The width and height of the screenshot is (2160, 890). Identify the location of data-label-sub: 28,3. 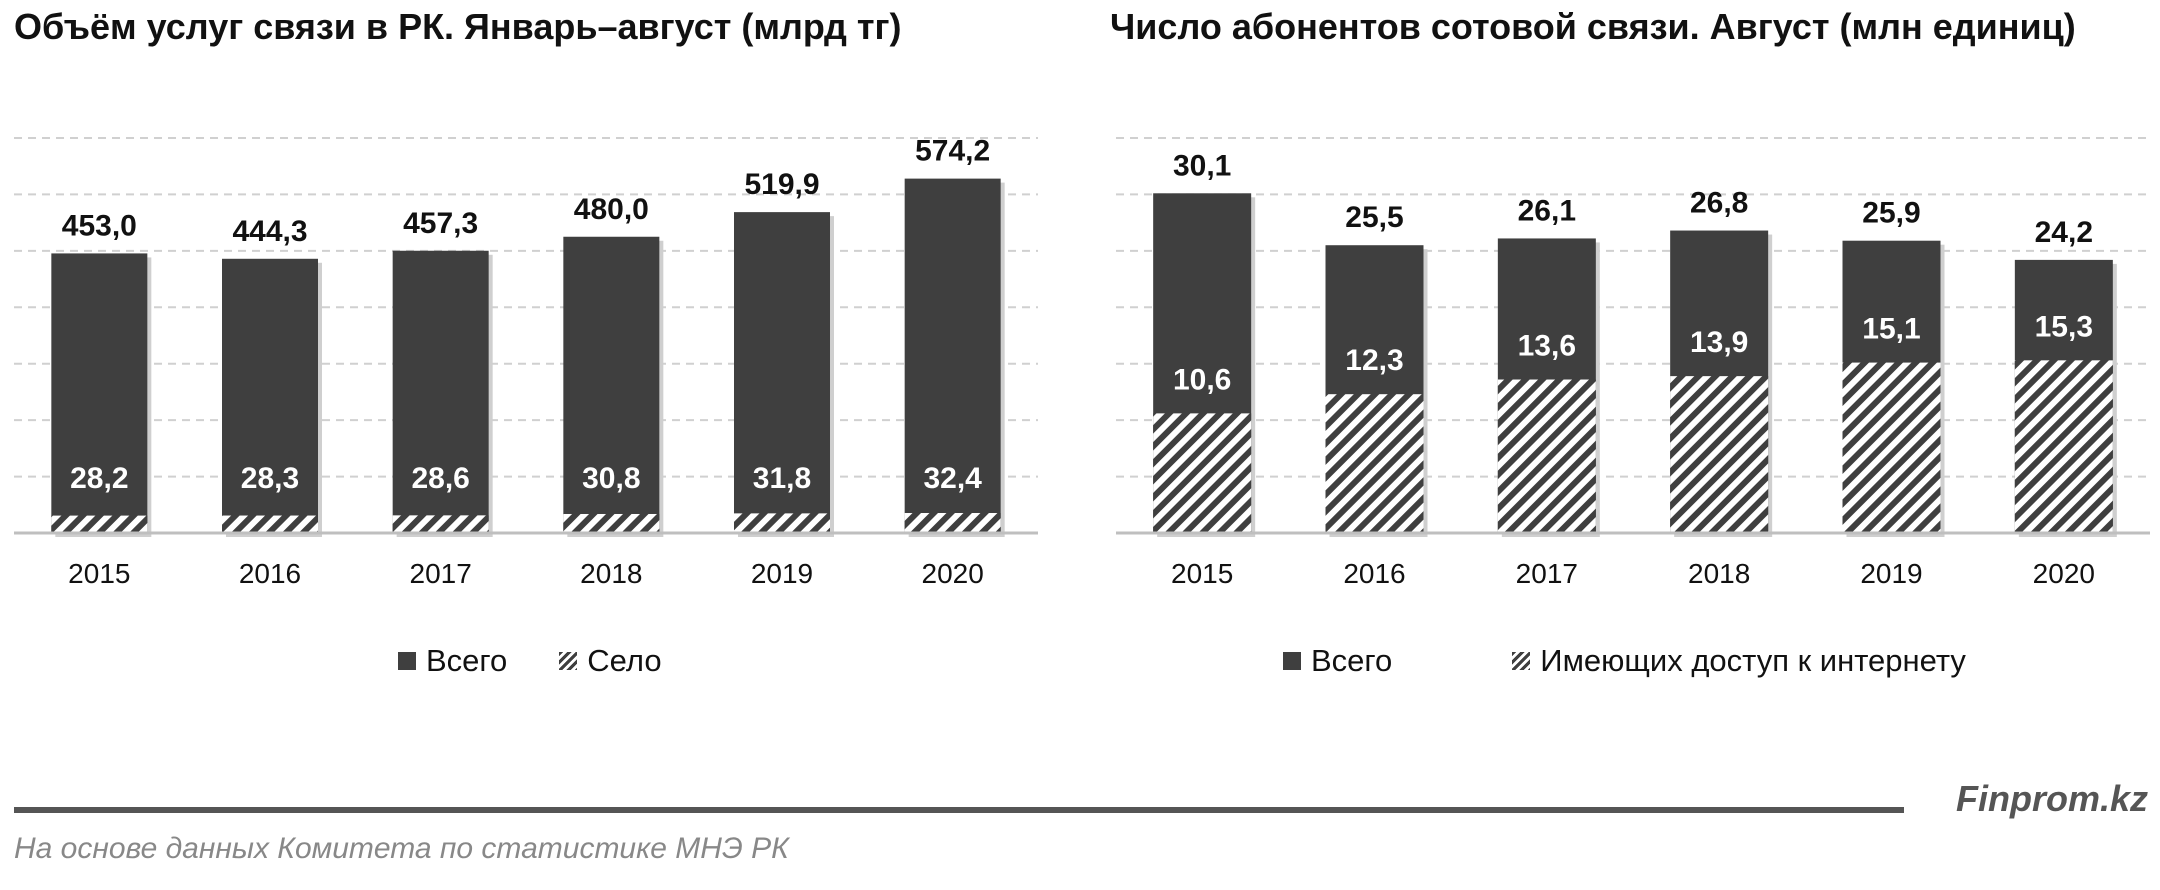
(270, 478).